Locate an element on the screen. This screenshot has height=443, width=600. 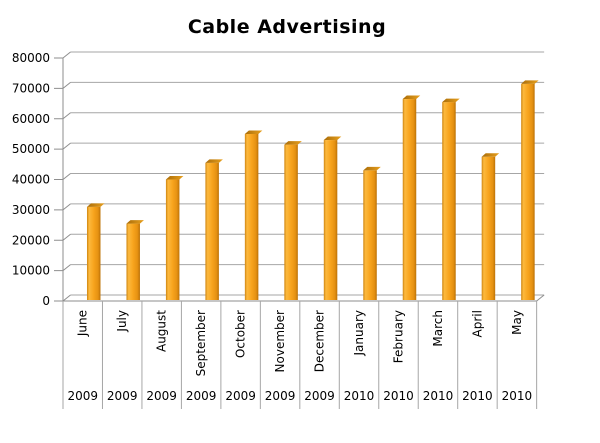
bar-may is located at coordinates (528, 191).